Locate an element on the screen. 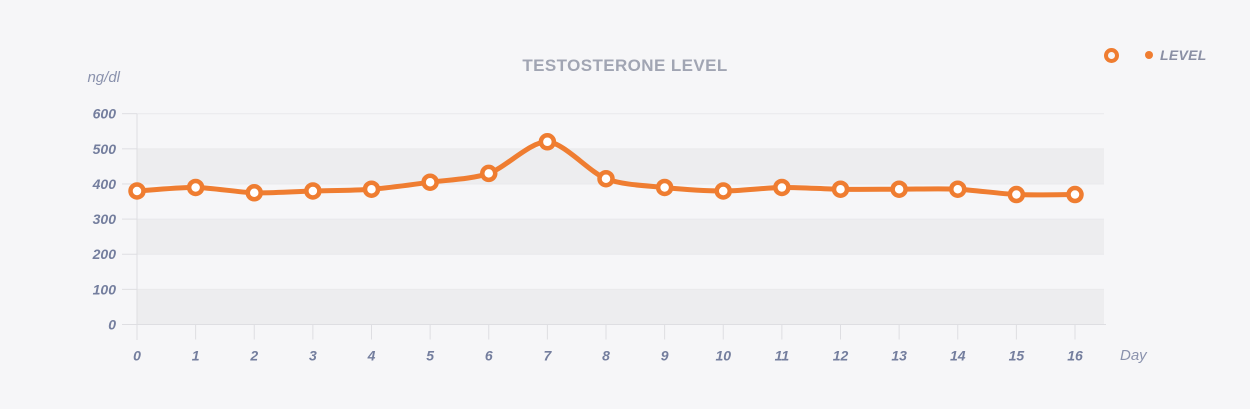 The image size is (1250, 409). y-tick-label: 0 is located at coordinates (112, 325).